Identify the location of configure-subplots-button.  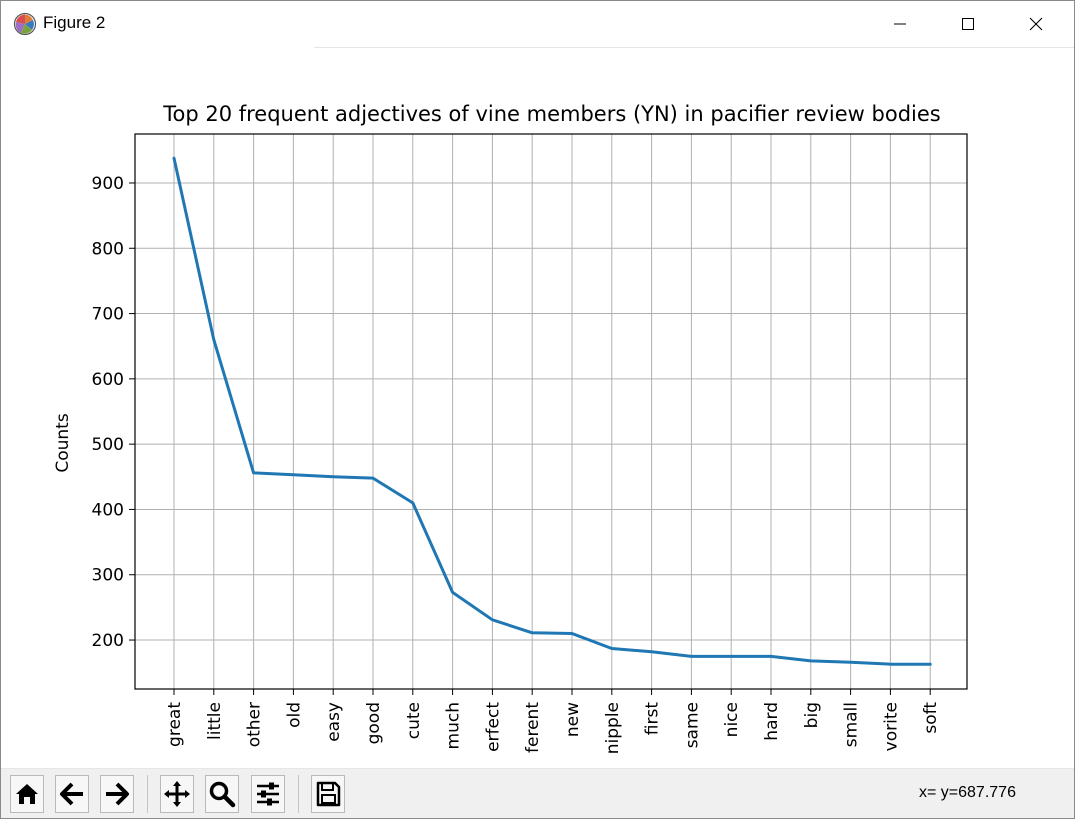
(268, 794).